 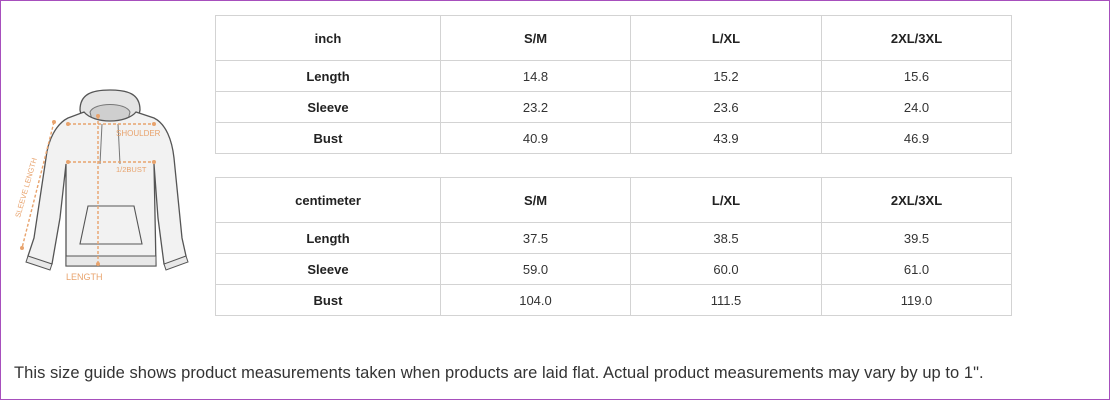 What do you see at coordinates (328, 200) in the screenshot?
I see `column-header: centimeter` at bounding box center [328, 200].